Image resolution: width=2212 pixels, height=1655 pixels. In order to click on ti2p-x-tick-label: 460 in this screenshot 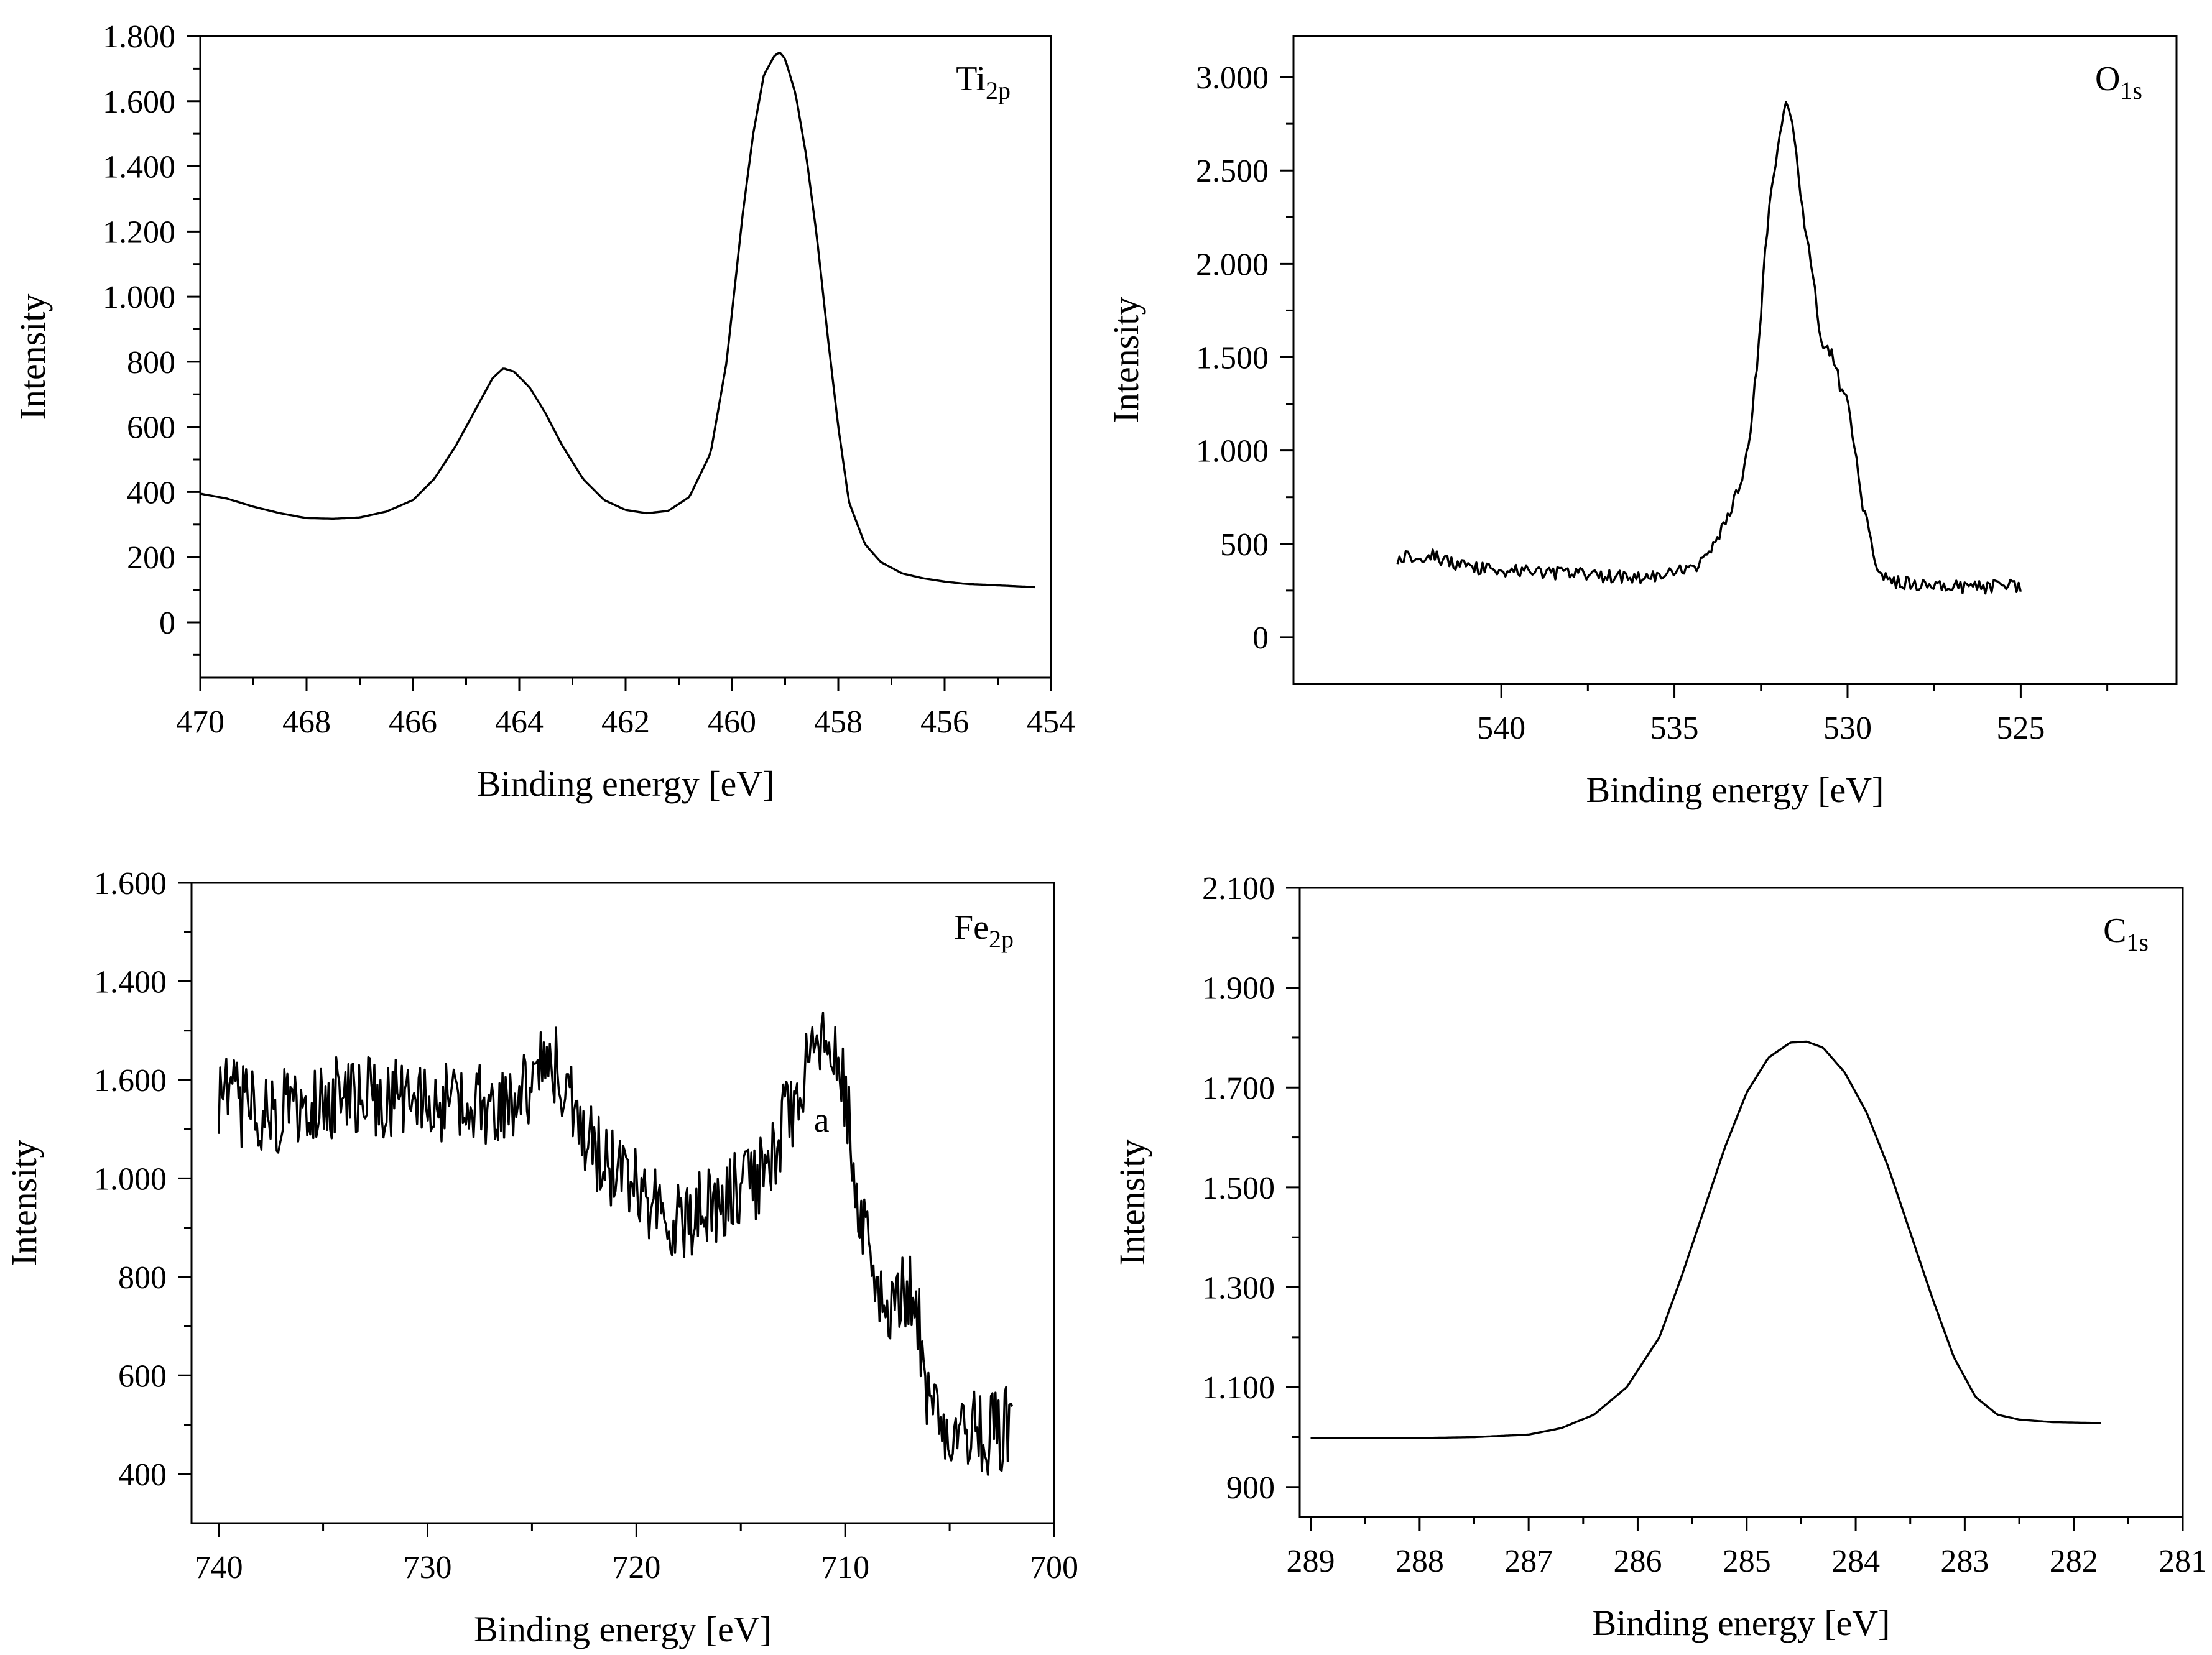, I will do `click(732, 722)`.